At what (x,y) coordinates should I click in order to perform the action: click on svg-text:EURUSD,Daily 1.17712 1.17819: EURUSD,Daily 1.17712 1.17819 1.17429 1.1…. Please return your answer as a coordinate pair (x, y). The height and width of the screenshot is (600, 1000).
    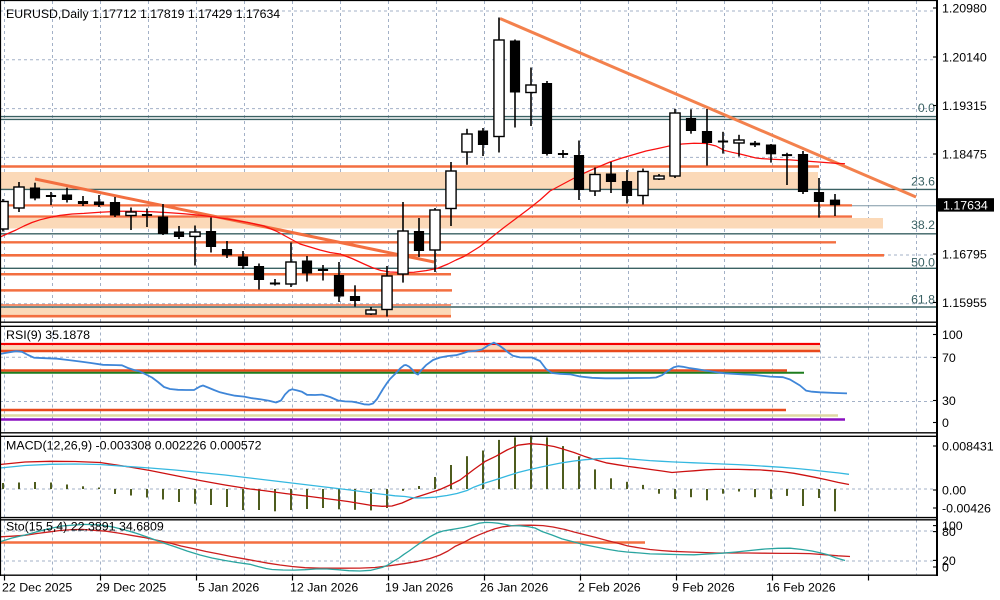
    Looking at the image, I should click on (143, 14).